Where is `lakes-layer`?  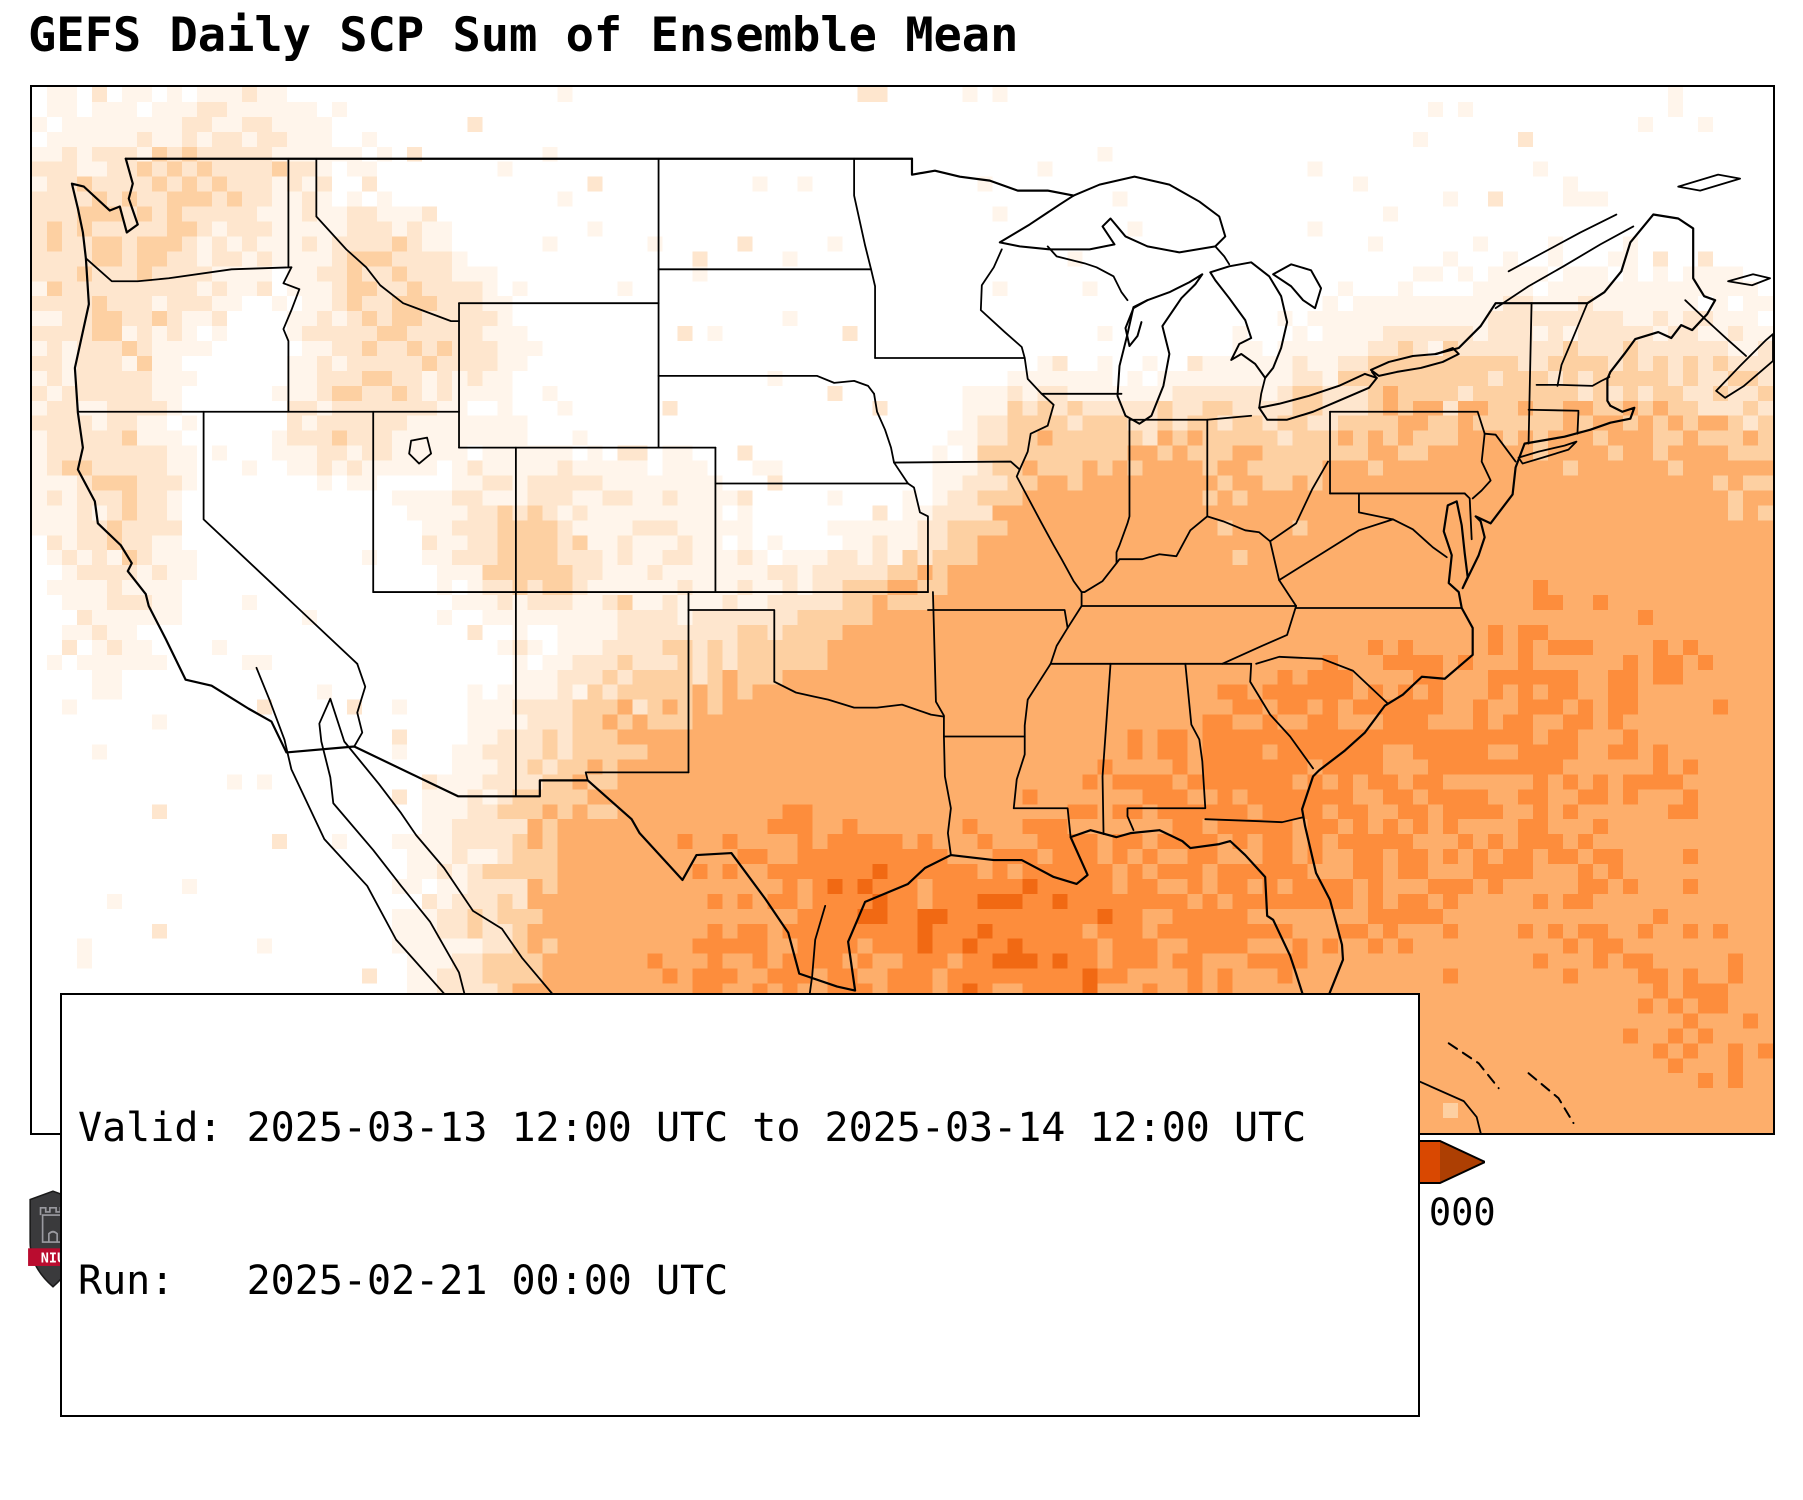
lakes-layer is located at coordinates (1229, 300).